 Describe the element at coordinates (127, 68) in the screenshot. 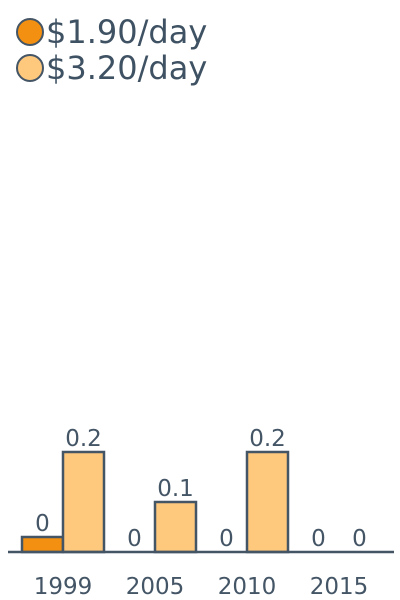

I see `legend-label-series-2: $3.20/day` at that location.